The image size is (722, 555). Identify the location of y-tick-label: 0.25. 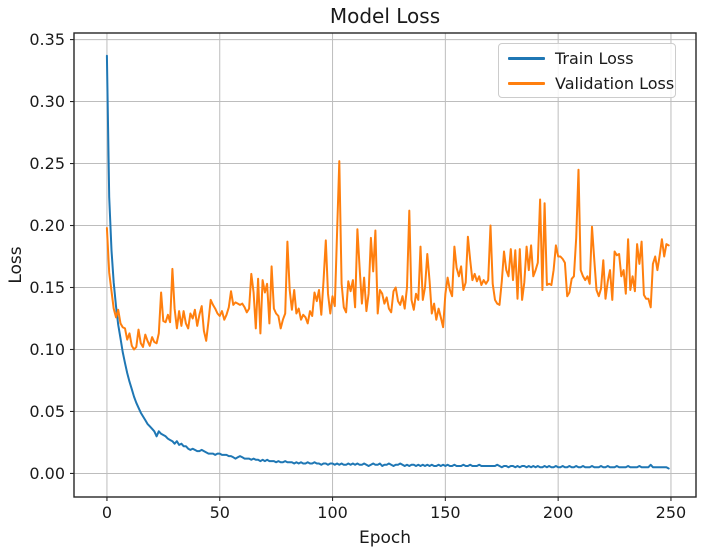
(47, 163).